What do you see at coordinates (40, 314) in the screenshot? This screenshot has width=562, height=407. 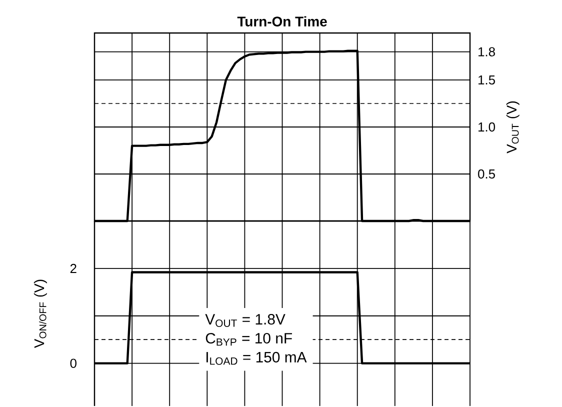 I see `y-axis-title: V$_{ON/OFF}$ (V)` at bounding box center [40, 314].